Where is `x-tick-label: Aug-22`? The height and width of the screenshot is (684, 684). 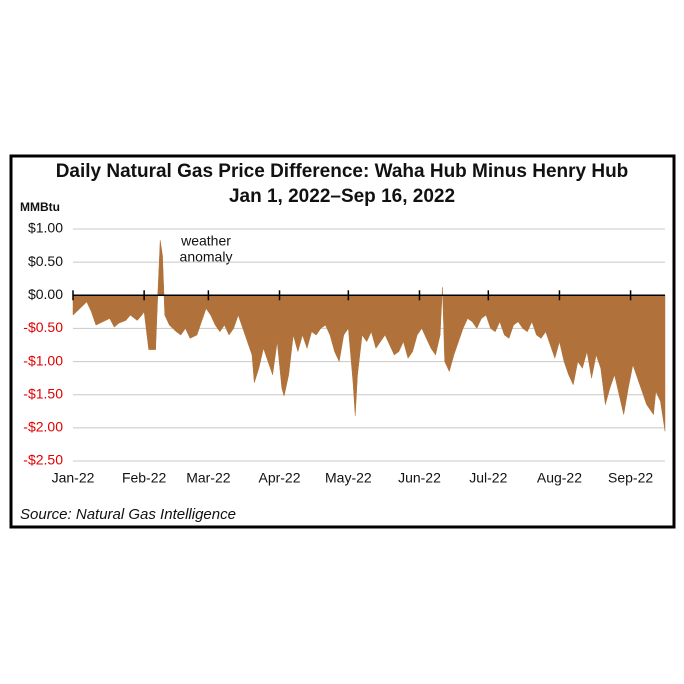
x-tick-label: Aug-22 is located at coordinates (559, 478).